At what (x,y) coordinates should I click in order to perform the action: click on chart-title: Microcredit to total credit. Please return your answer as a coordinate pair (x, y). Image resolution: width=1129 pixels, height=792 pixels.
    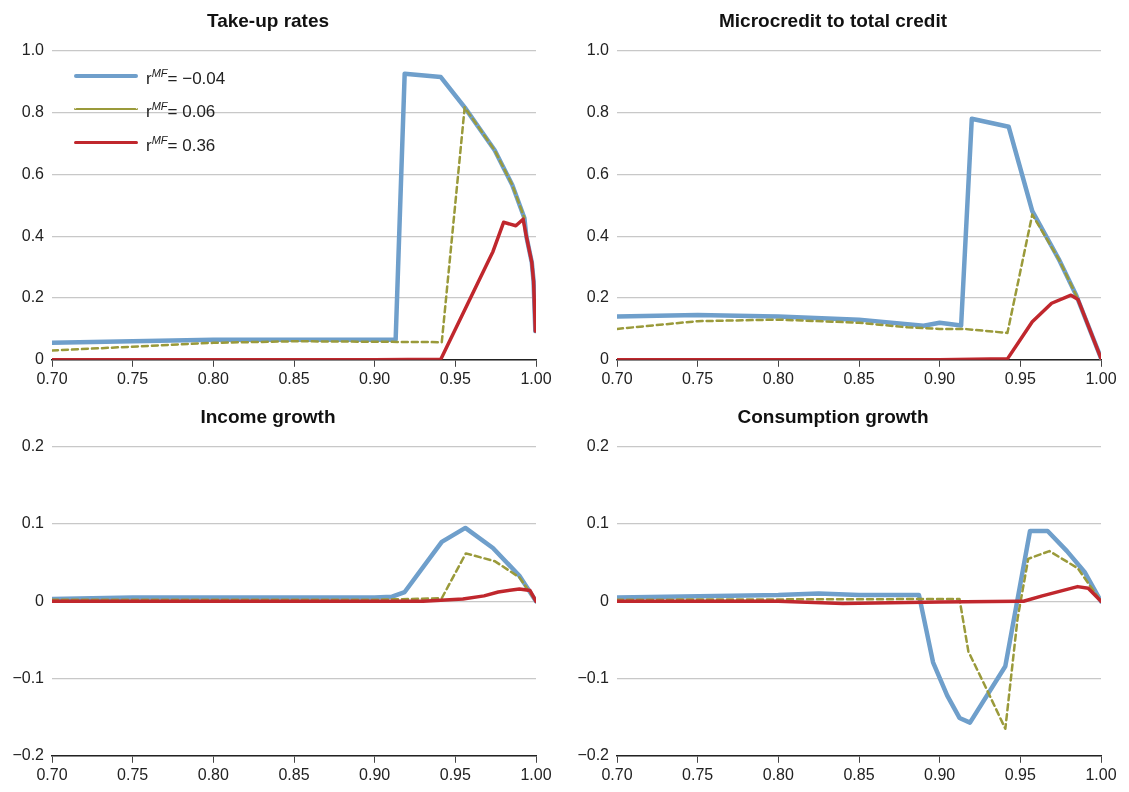
    Looking at the image, I should click on (833, 20).